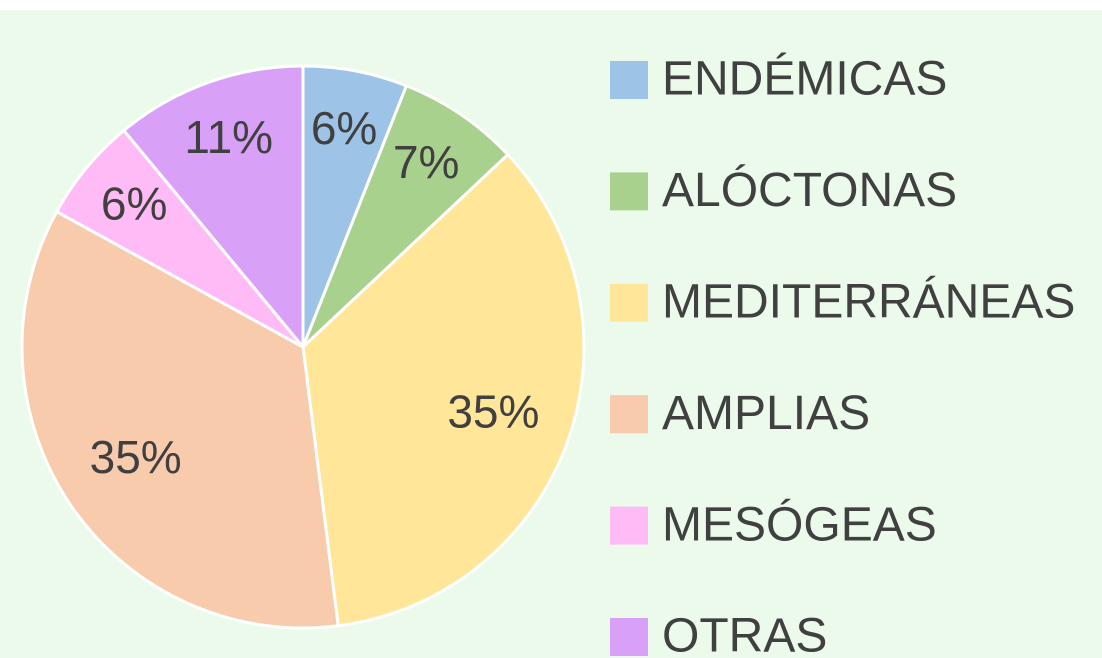 The height and width of the screenshot is (658, 1102). What do you see at coordinates (809, 190) in the screenshot?
I see `legend-label: ALÓCTONAS` at bounding box center [809, 190].